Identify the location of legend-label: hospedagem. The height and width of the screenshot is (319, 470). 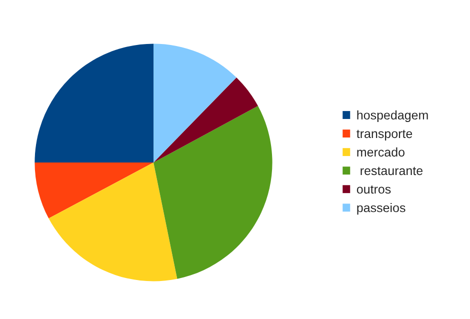
(392, 116).